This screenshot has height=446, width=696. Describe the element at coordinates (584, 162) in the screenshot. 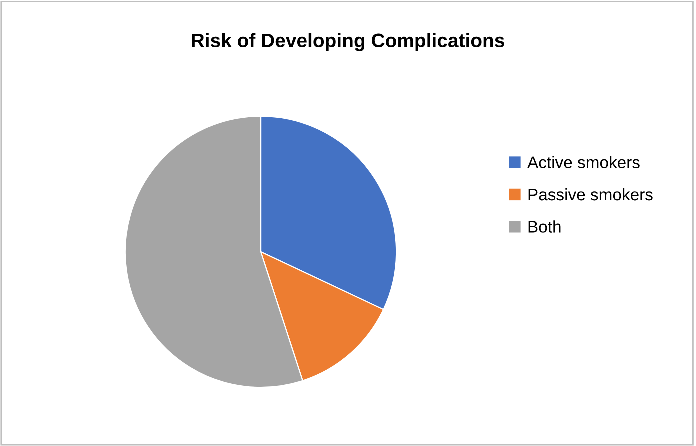

I see `legend-label: Active smokers` at that location.